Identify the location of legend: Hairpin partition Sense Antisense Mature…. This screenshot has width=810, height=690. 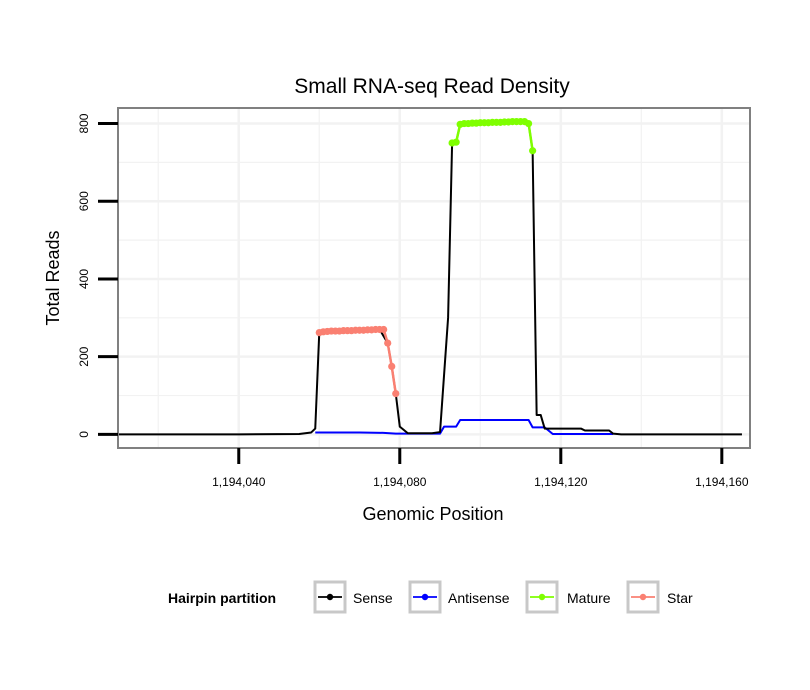
(430, 597).